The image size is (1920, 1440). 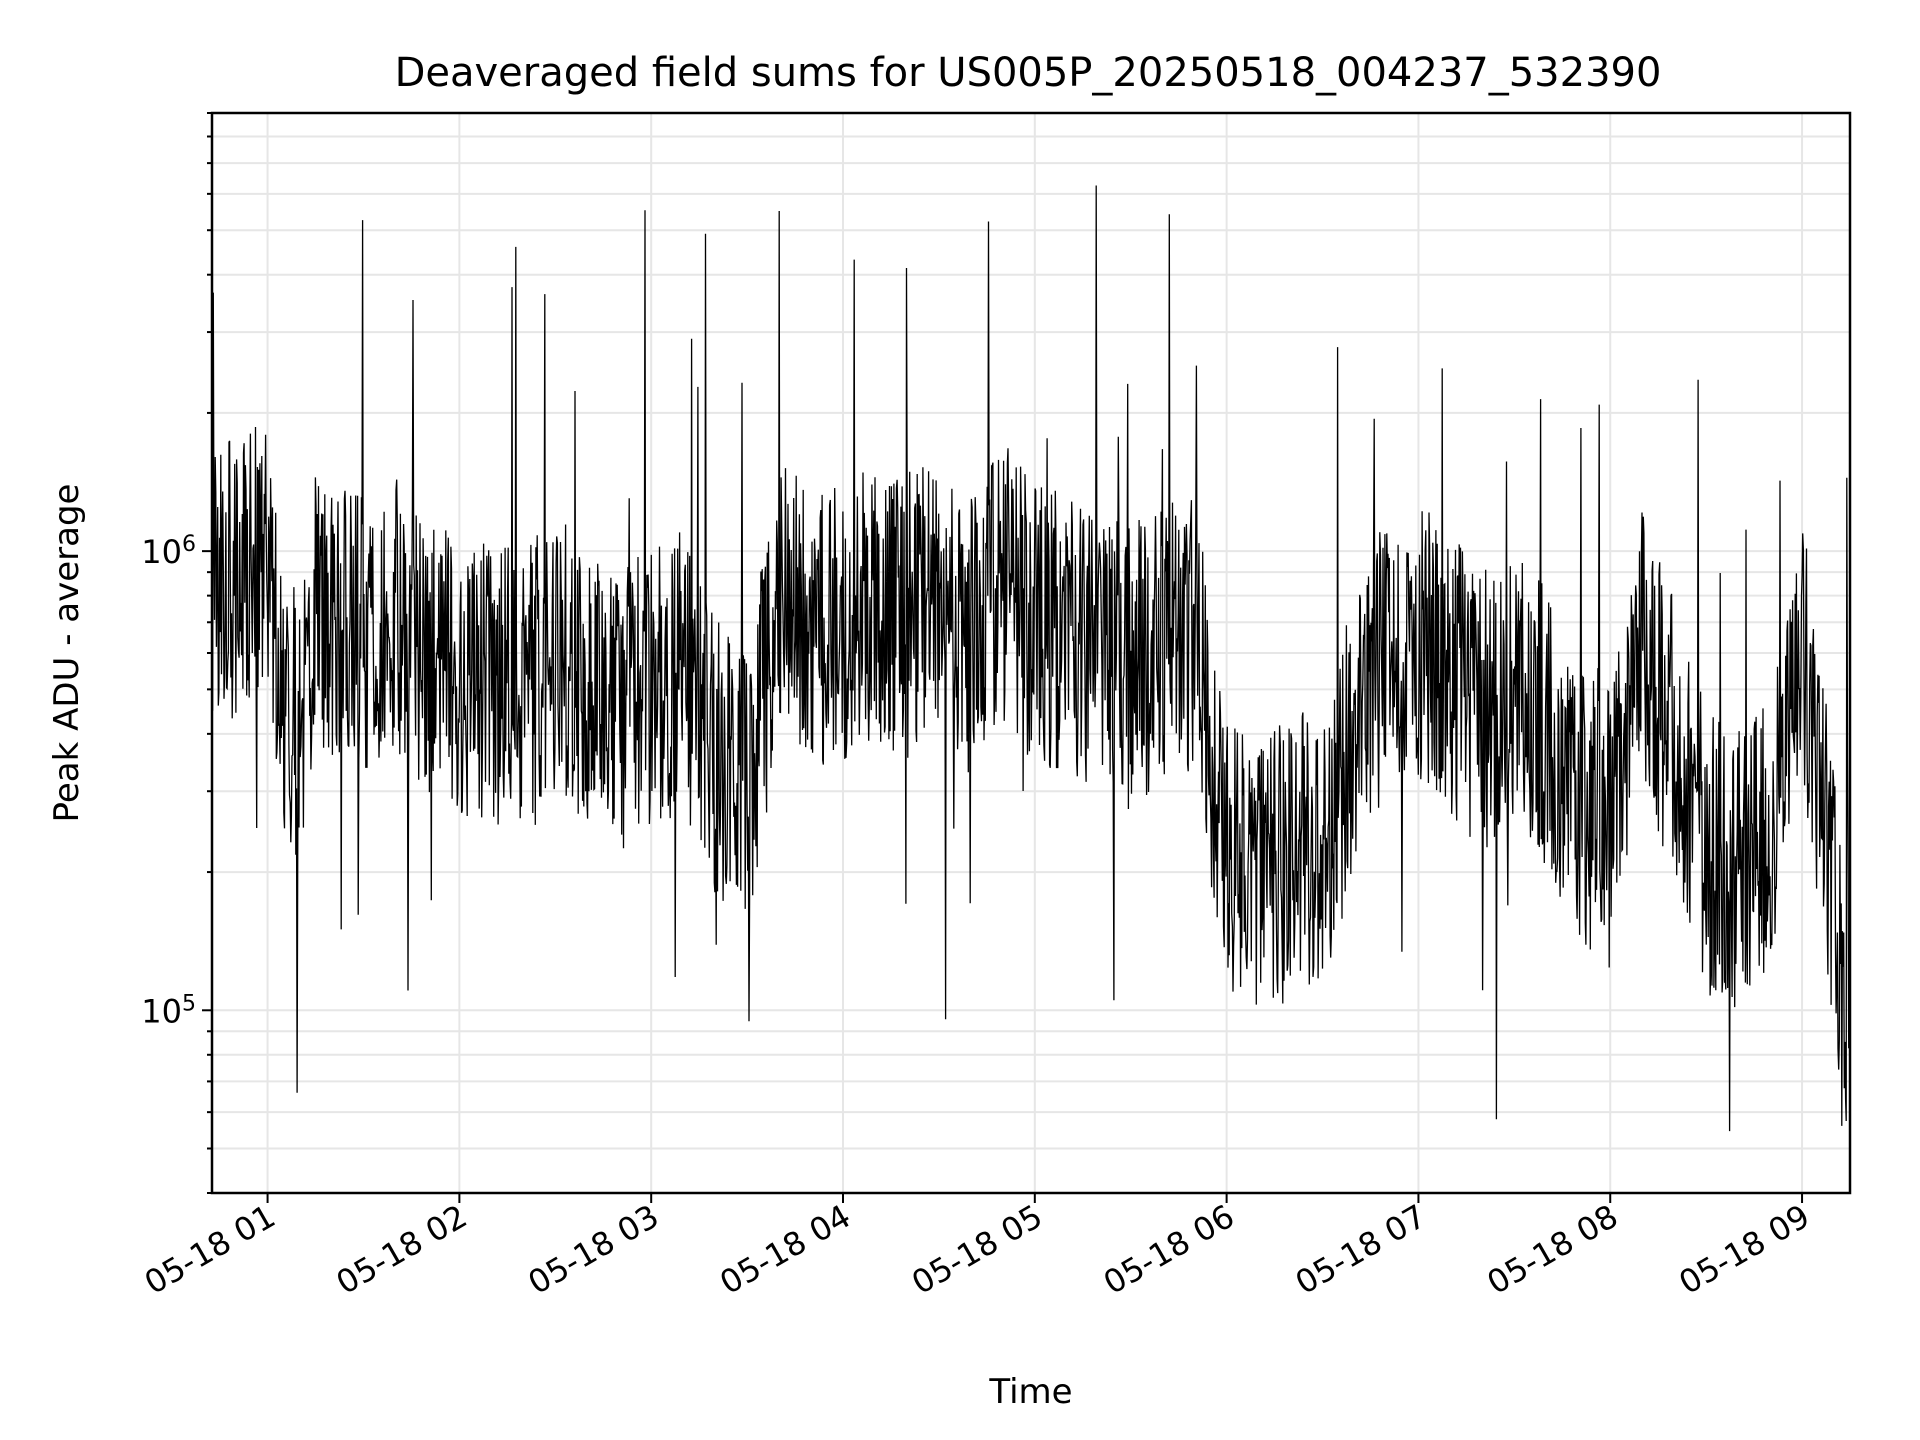 What do you see at coordinates (67, 653) in the screenshot?
I see `y-axis-label: Peak ADU - average` at bounding box center [67, 653].